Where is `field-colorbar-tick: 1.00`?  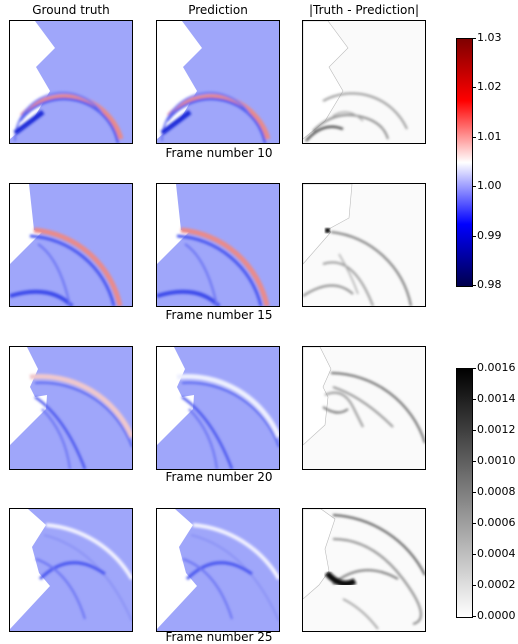 field-colorbar-tick: 1.00 is located at coordinates (487, 185).